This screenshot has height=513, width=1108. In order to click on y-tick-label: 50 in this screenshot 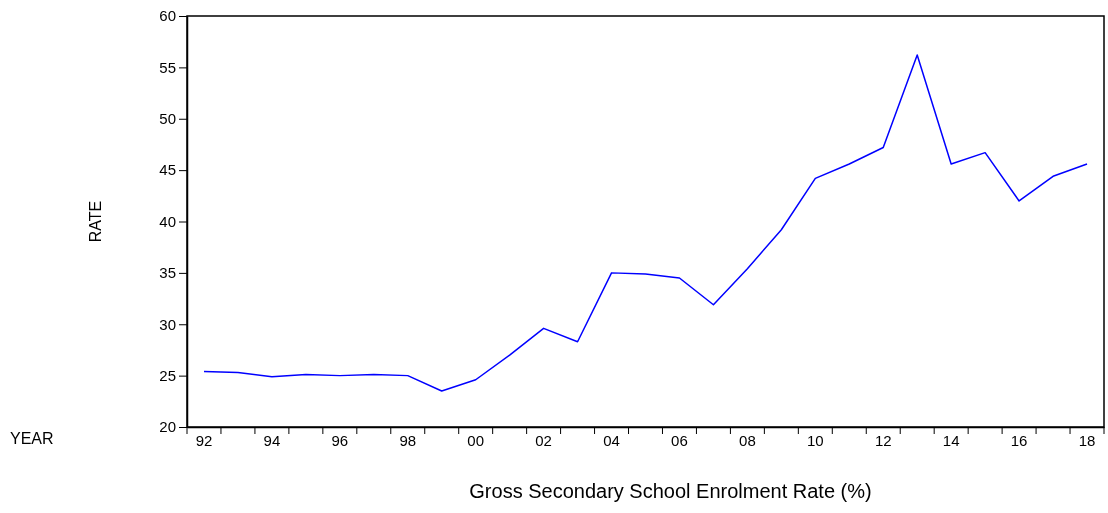, I will do `click(167, 119)`.